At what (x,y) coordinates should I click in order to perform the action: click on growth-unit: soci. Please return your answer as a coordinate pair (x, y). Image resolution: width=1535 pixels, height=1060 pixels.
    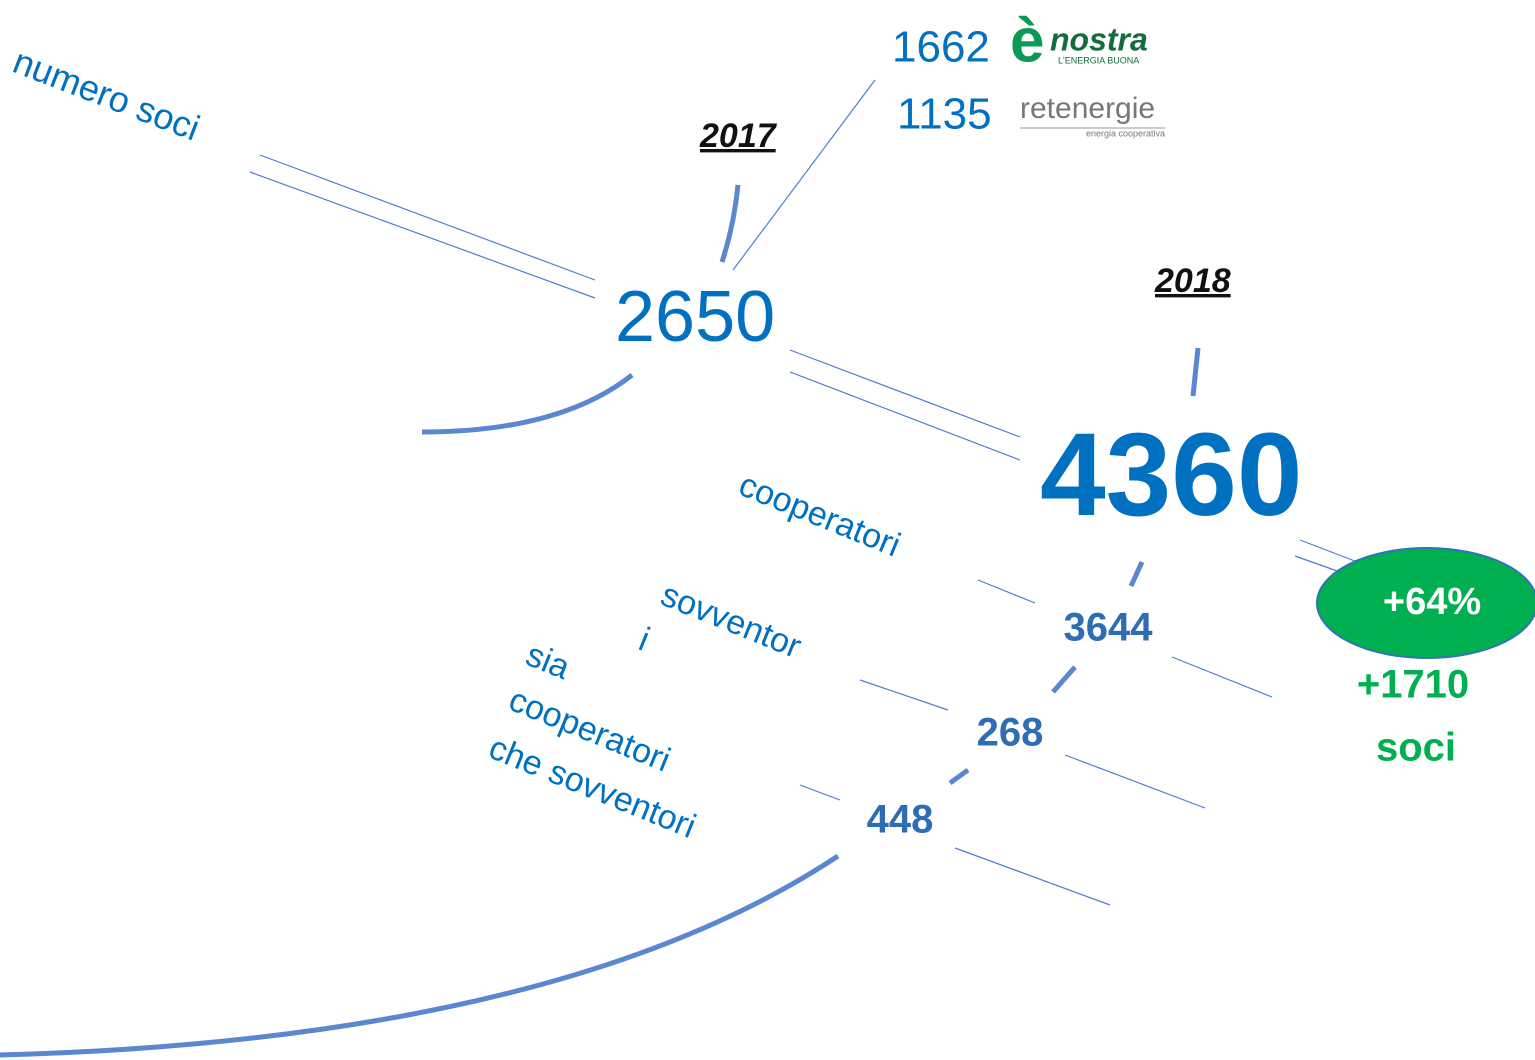
    Looking at the image, I should click on (1416, 748).